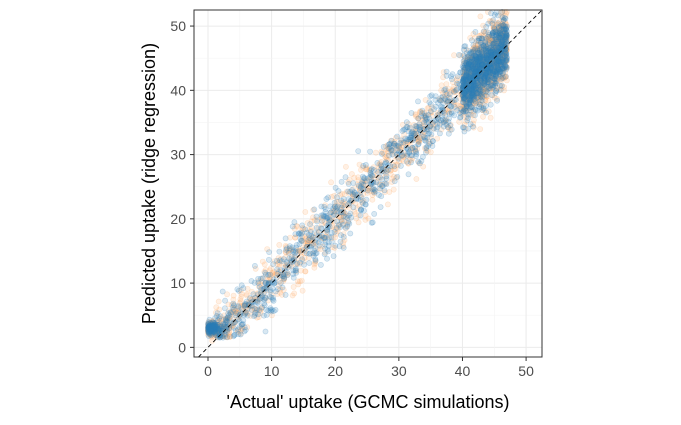  What do you see at coordinates (335, 371) in the screenshot?
I see `x-tick-label: 20` at bounding box center [335, 371].